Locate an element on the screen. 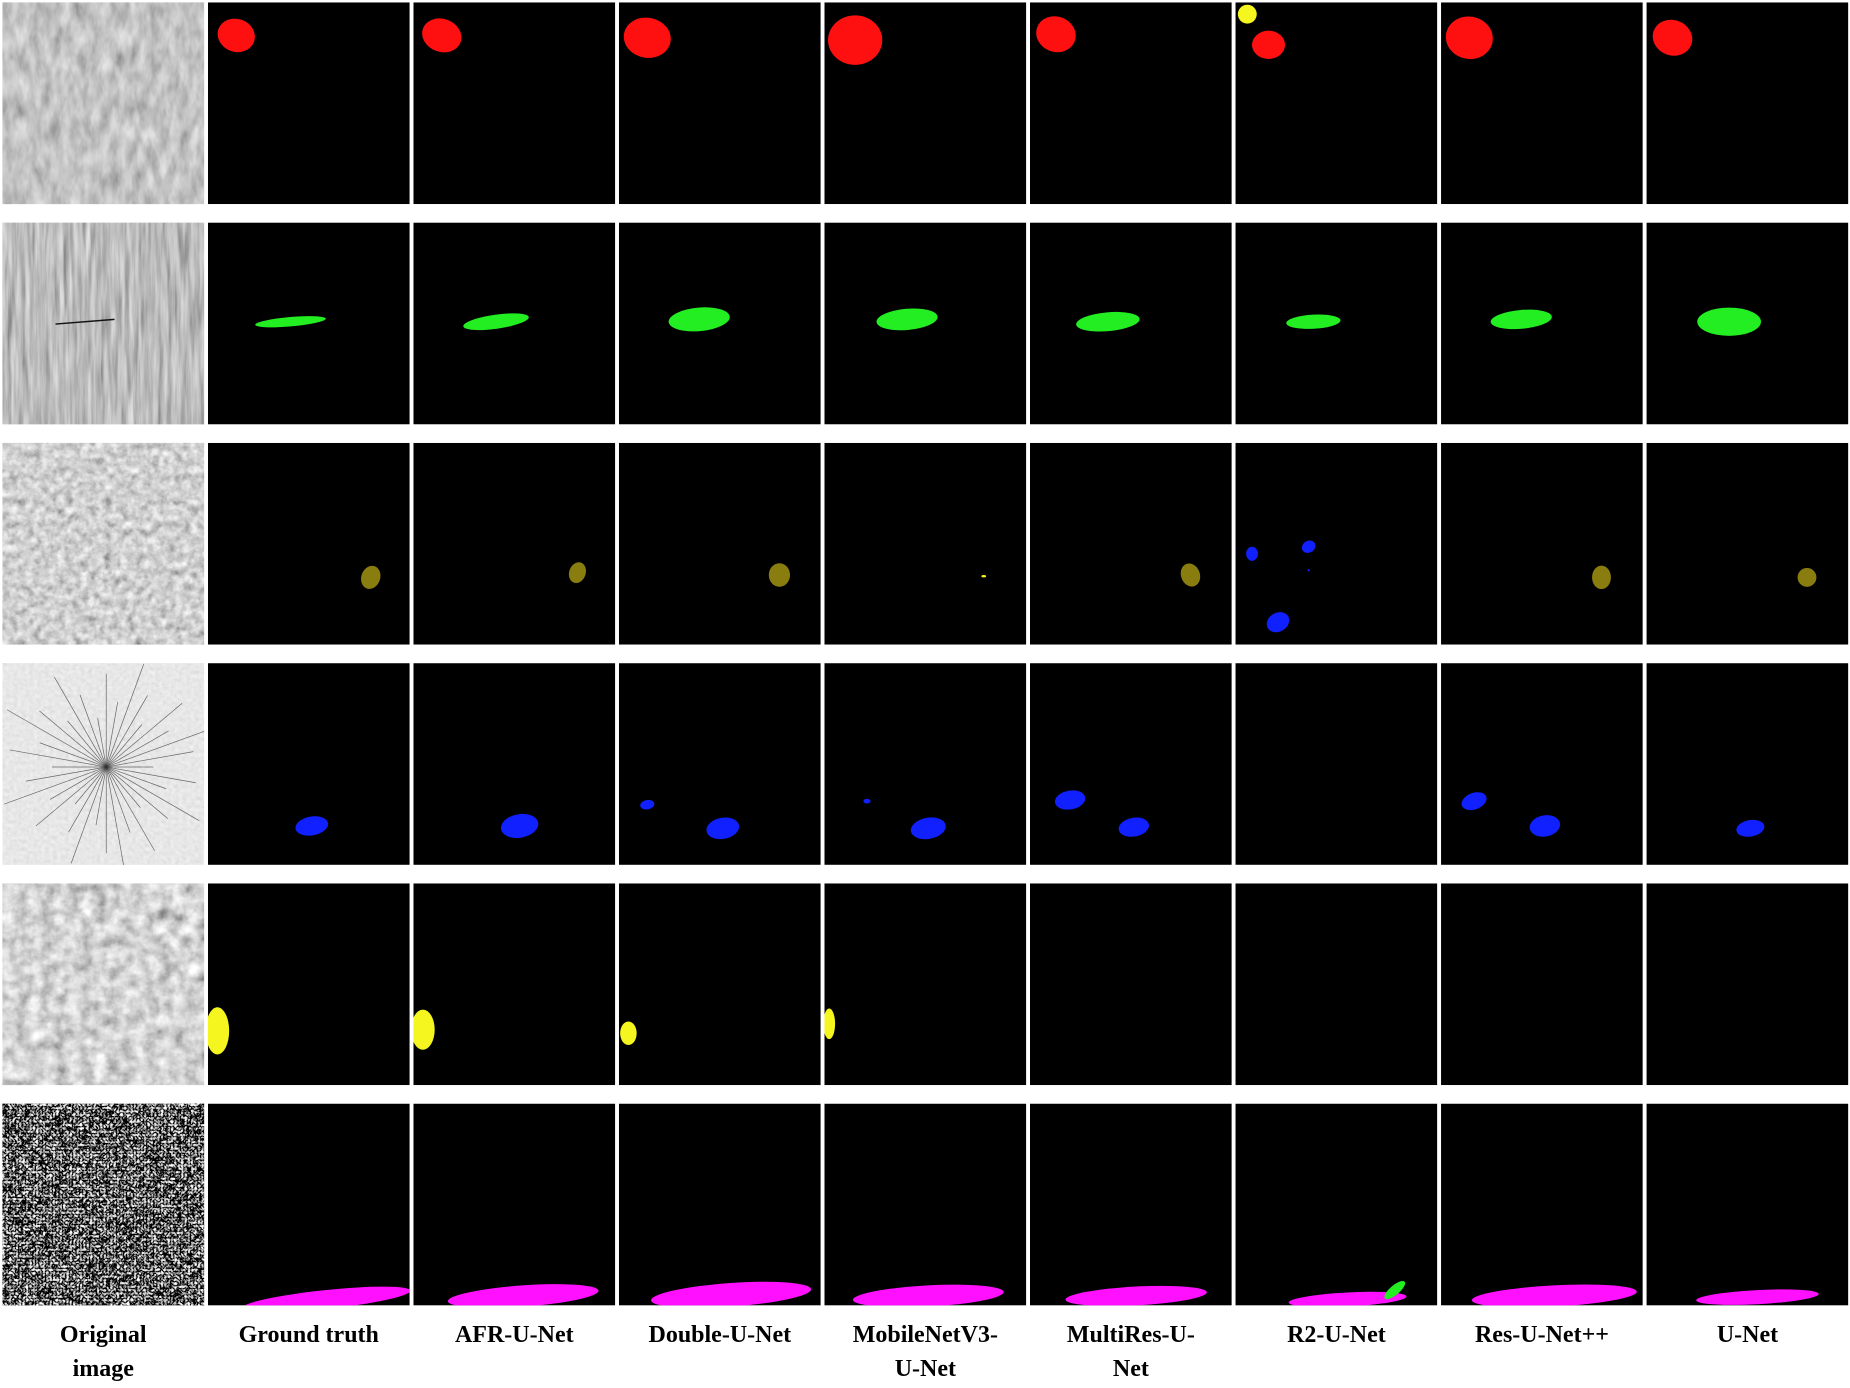  column-label: MobileNetV3-U-Net is located at coordinates (925, 1352).